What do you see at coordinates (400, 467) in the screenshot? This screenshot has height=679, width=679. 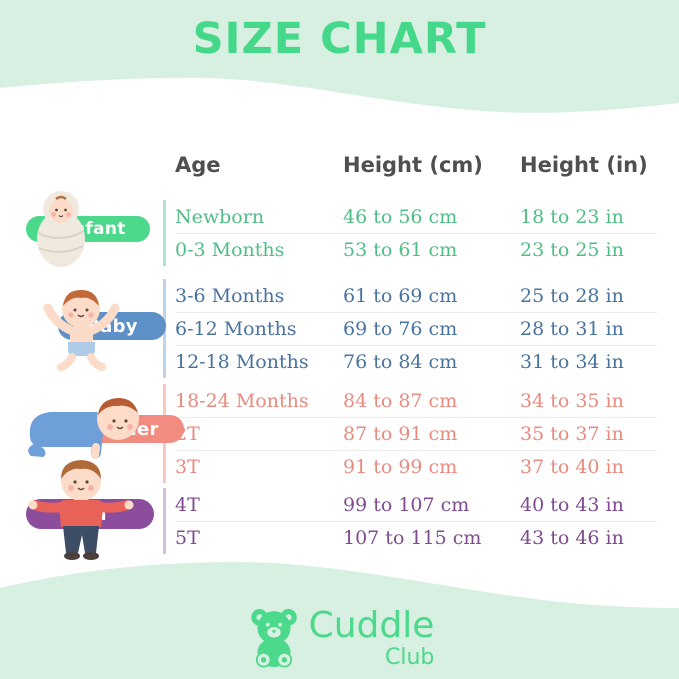 I see `cell-height-cm: 91 to 99 cm` at bounding box center [400, 467].